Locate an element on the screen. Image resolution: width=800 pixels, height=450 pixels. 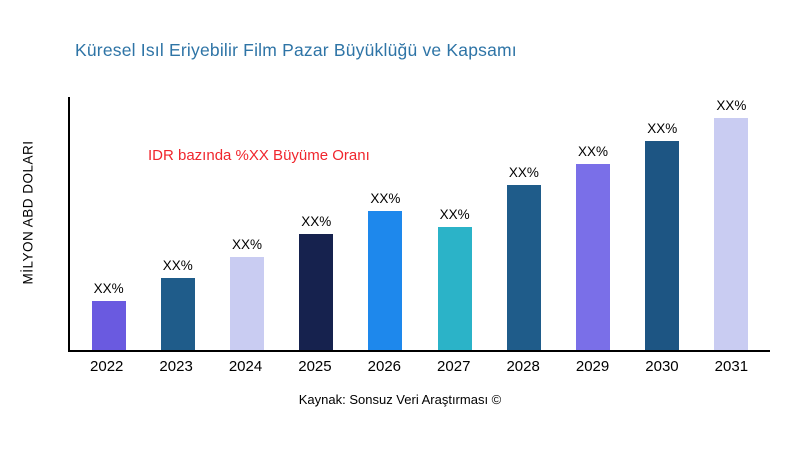
bar-column-2030: XX% is located at coordinates (662, 235).